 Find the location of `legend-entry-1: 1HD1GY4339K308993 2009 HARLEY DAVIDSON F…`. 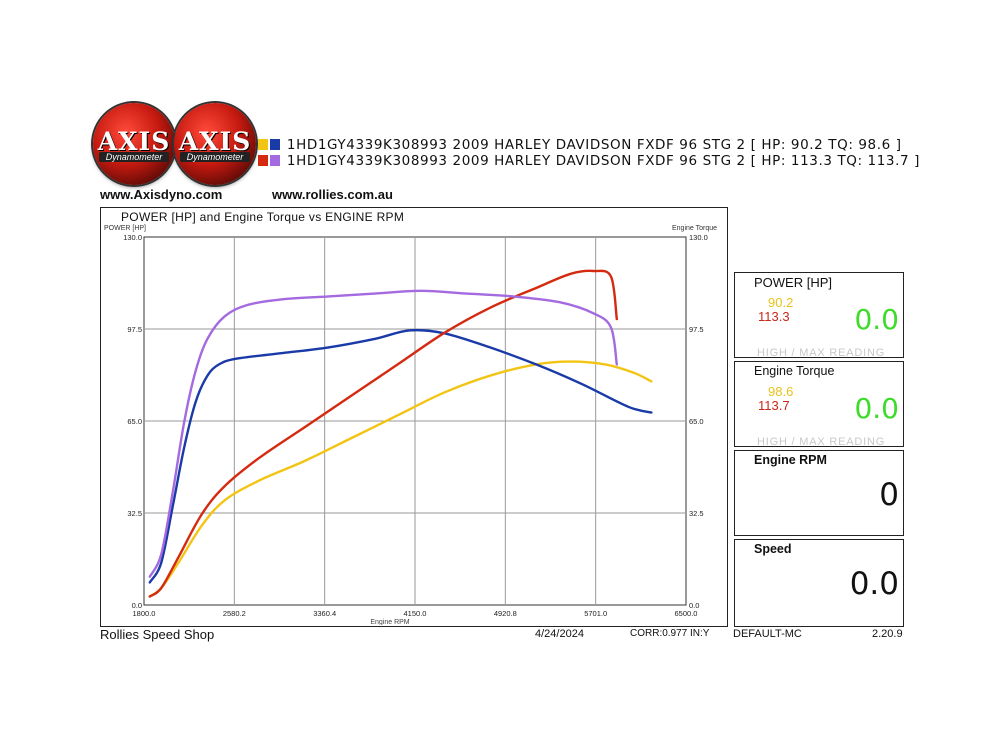

legend-entry-1: 1HD1GY4339K308993 2009 HARLEY DAVIDSON F… is located at coordinates (580, 145).